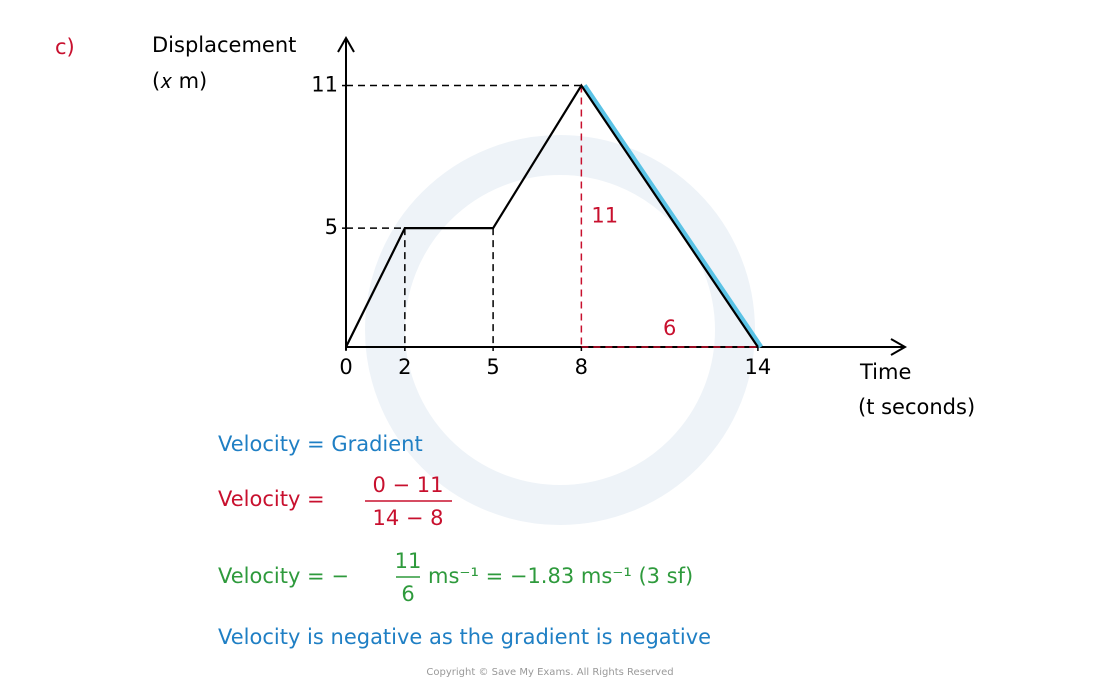  I want to click on x-tick-label: 5, so click(492, 367).